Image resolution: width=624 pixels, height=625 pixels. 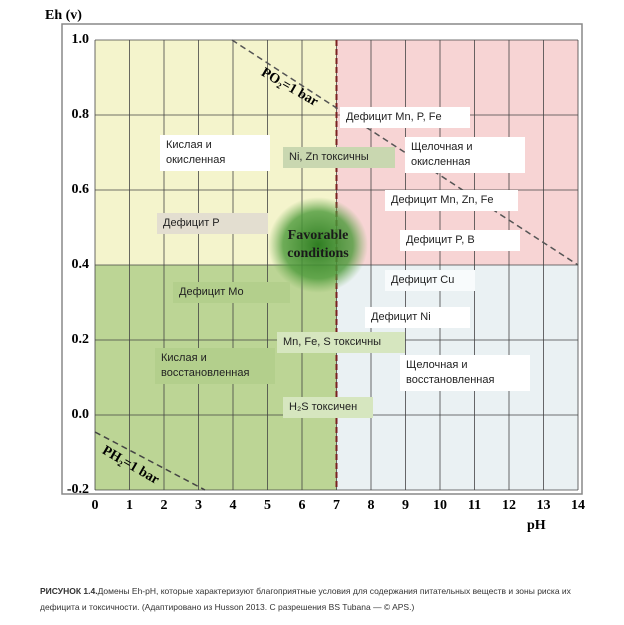 What do you see at coordinates (81, 189) in the screenshot?
I see `y-tick-label: 0.6` at bounding box center [81, 189].